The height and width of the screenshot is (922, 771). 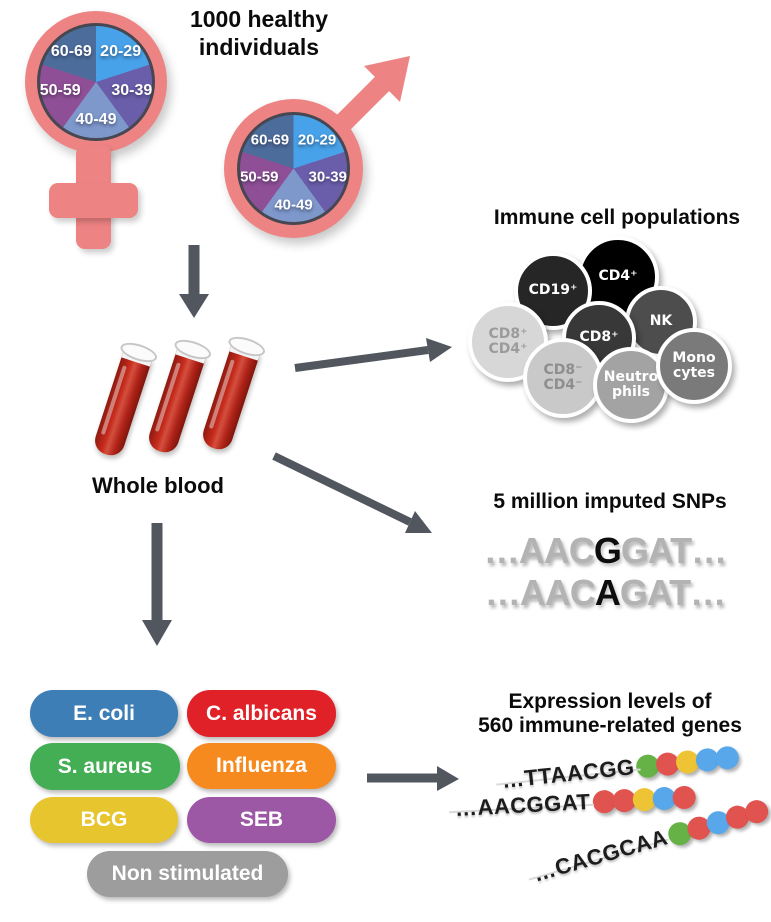 I want to click on arrowhead-stimulations-to-expression, so click(x=448, y=778).